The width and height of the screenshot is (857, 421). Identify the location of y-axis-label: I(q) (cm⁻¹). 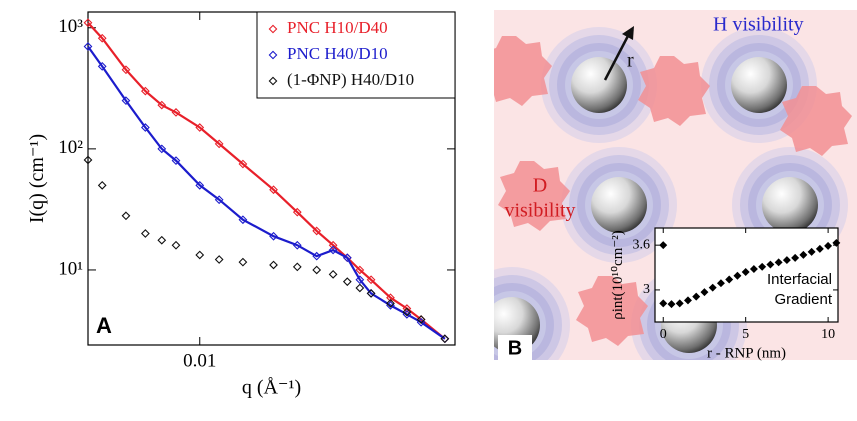
(37, 178).